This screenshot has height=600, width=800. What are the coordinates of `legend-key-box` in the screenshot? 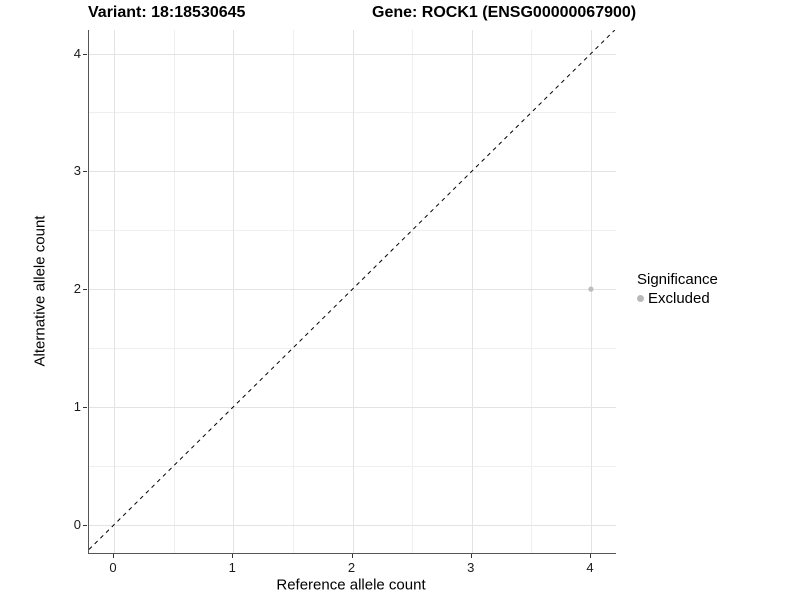 It's located at (640, 299).